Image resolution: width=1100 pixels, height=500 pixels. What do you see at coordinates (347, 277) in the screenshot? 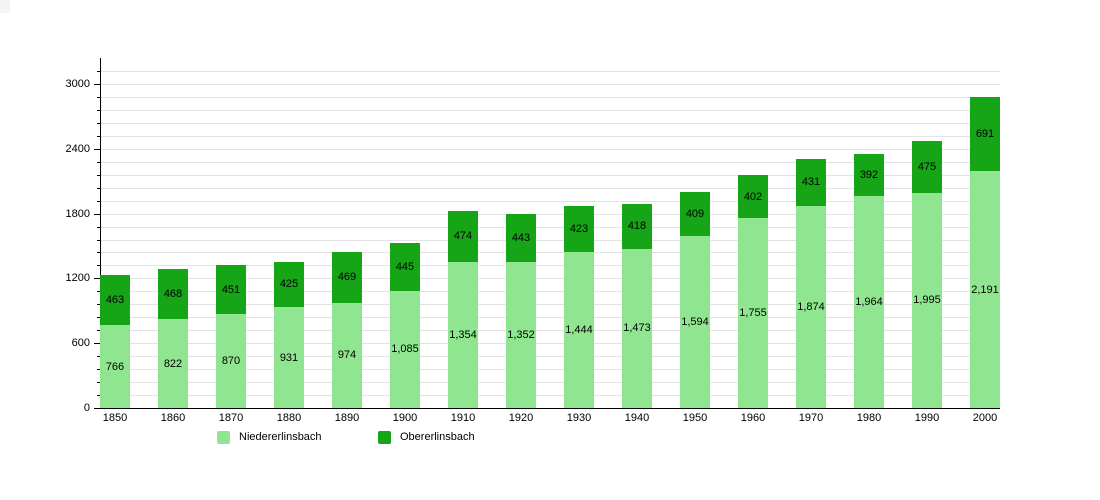
I see `bar-segment-obererlinsbach: 469` at bounding box center [347, 277].